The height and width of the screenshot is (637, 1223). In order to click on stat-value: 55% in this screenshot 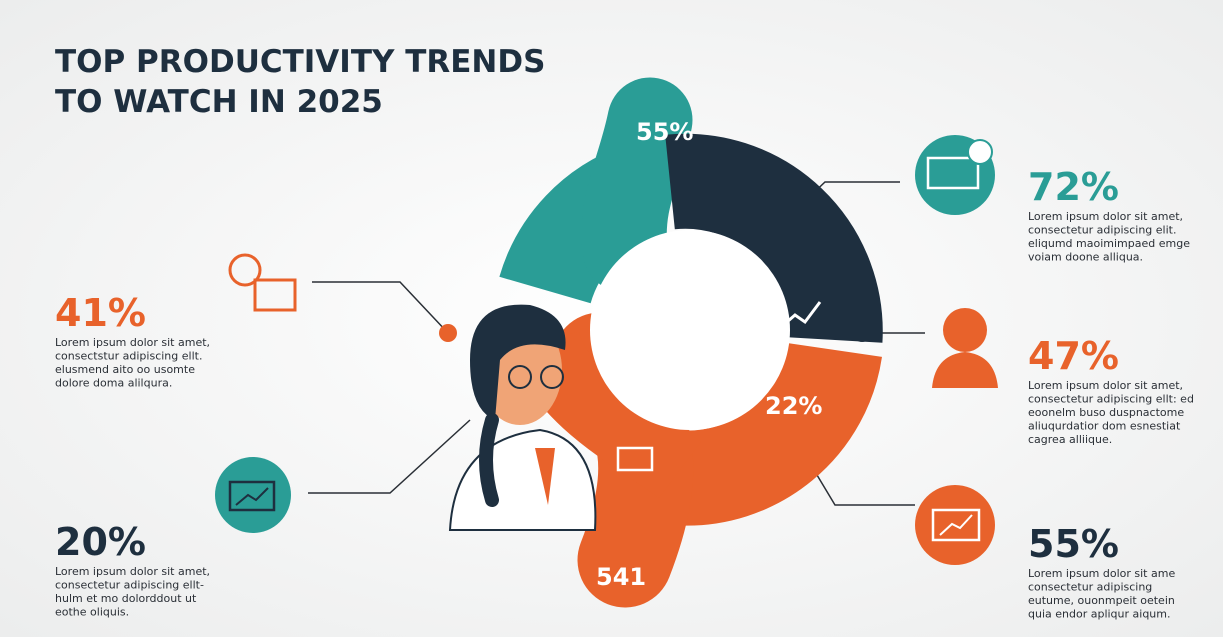, I will do `click(1073, 544)`.